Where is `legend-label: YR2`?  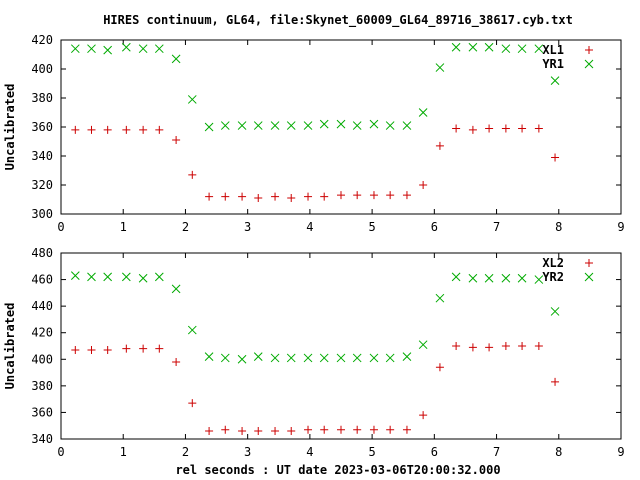
legend-label: YR2 is located at coordinates (553, 277).